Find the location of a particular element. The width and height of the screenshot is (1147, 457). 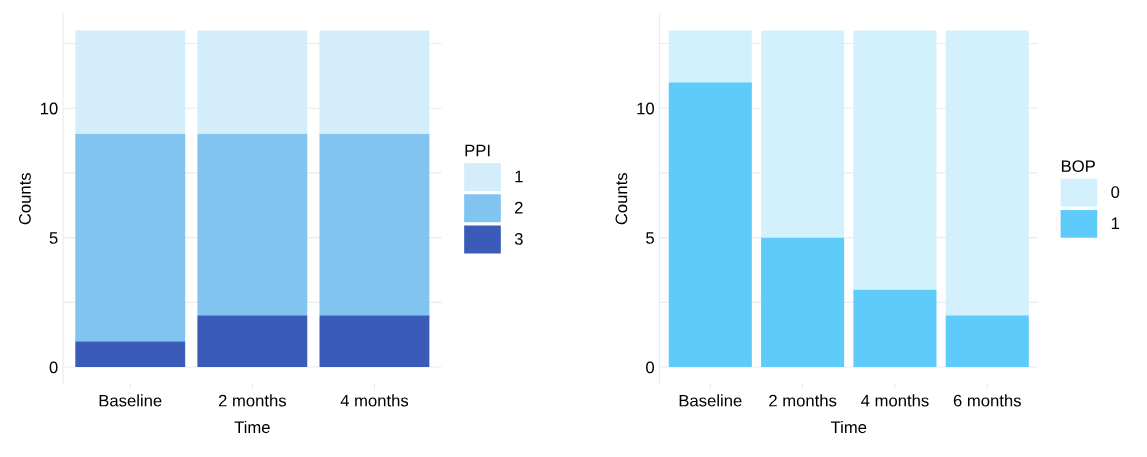

legend-title: PPI is located at coordinates (477, 150).